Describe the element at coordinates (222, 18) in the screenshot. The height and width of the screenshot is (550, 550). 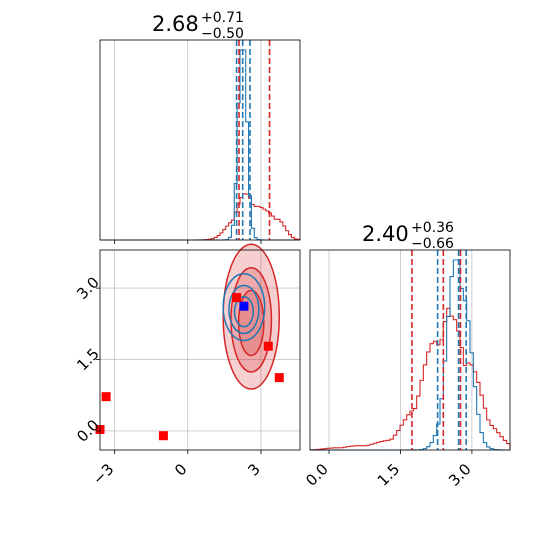
I see `title-p0-plus: +0.71` at that location.